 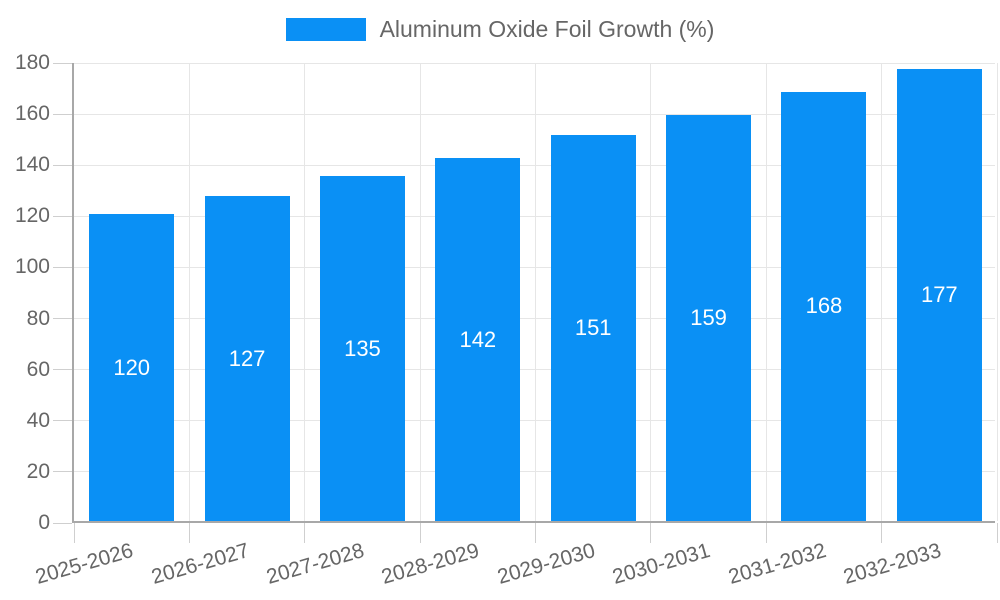 I want to click on bar: 142, so click(x=478, y=339).